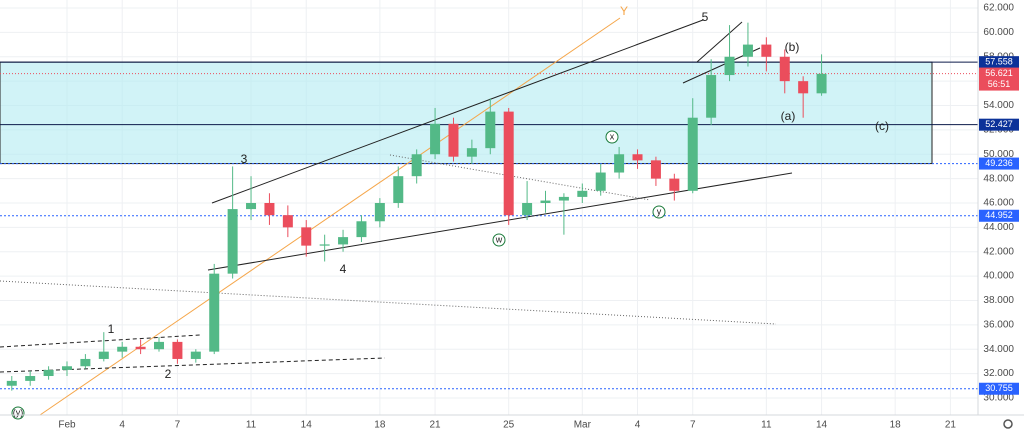  Describe the element at coordinates (998, 300) in the screenshot. I see `y-tick-label: 38.000` at that location.